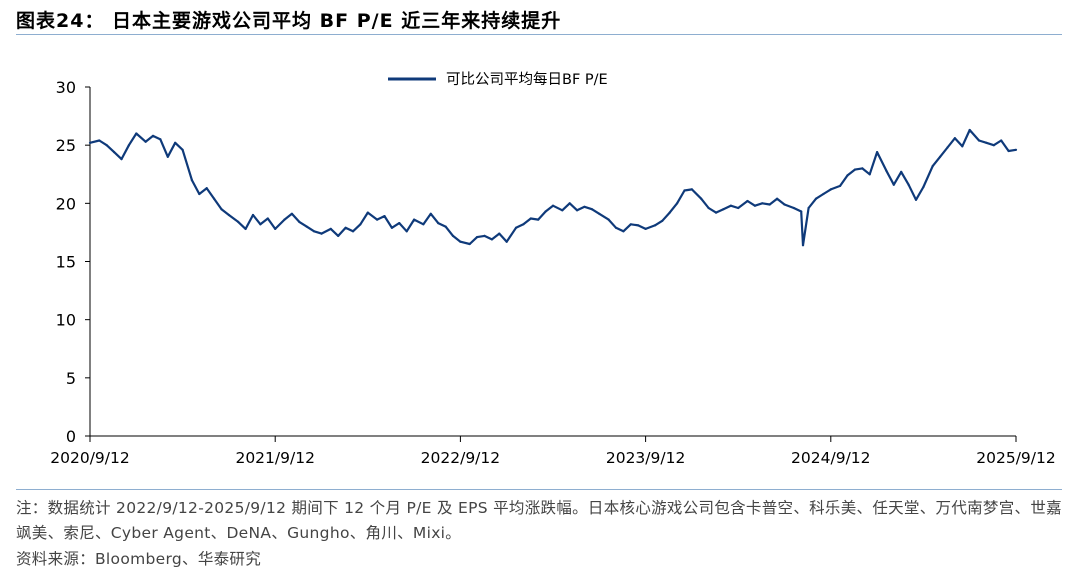 This screenshot has width=1080, height=578. What do you see at coordinates (71, 436) in the screenshot?
I see `y-tick-label: 0` at bounding box center [71, 436].